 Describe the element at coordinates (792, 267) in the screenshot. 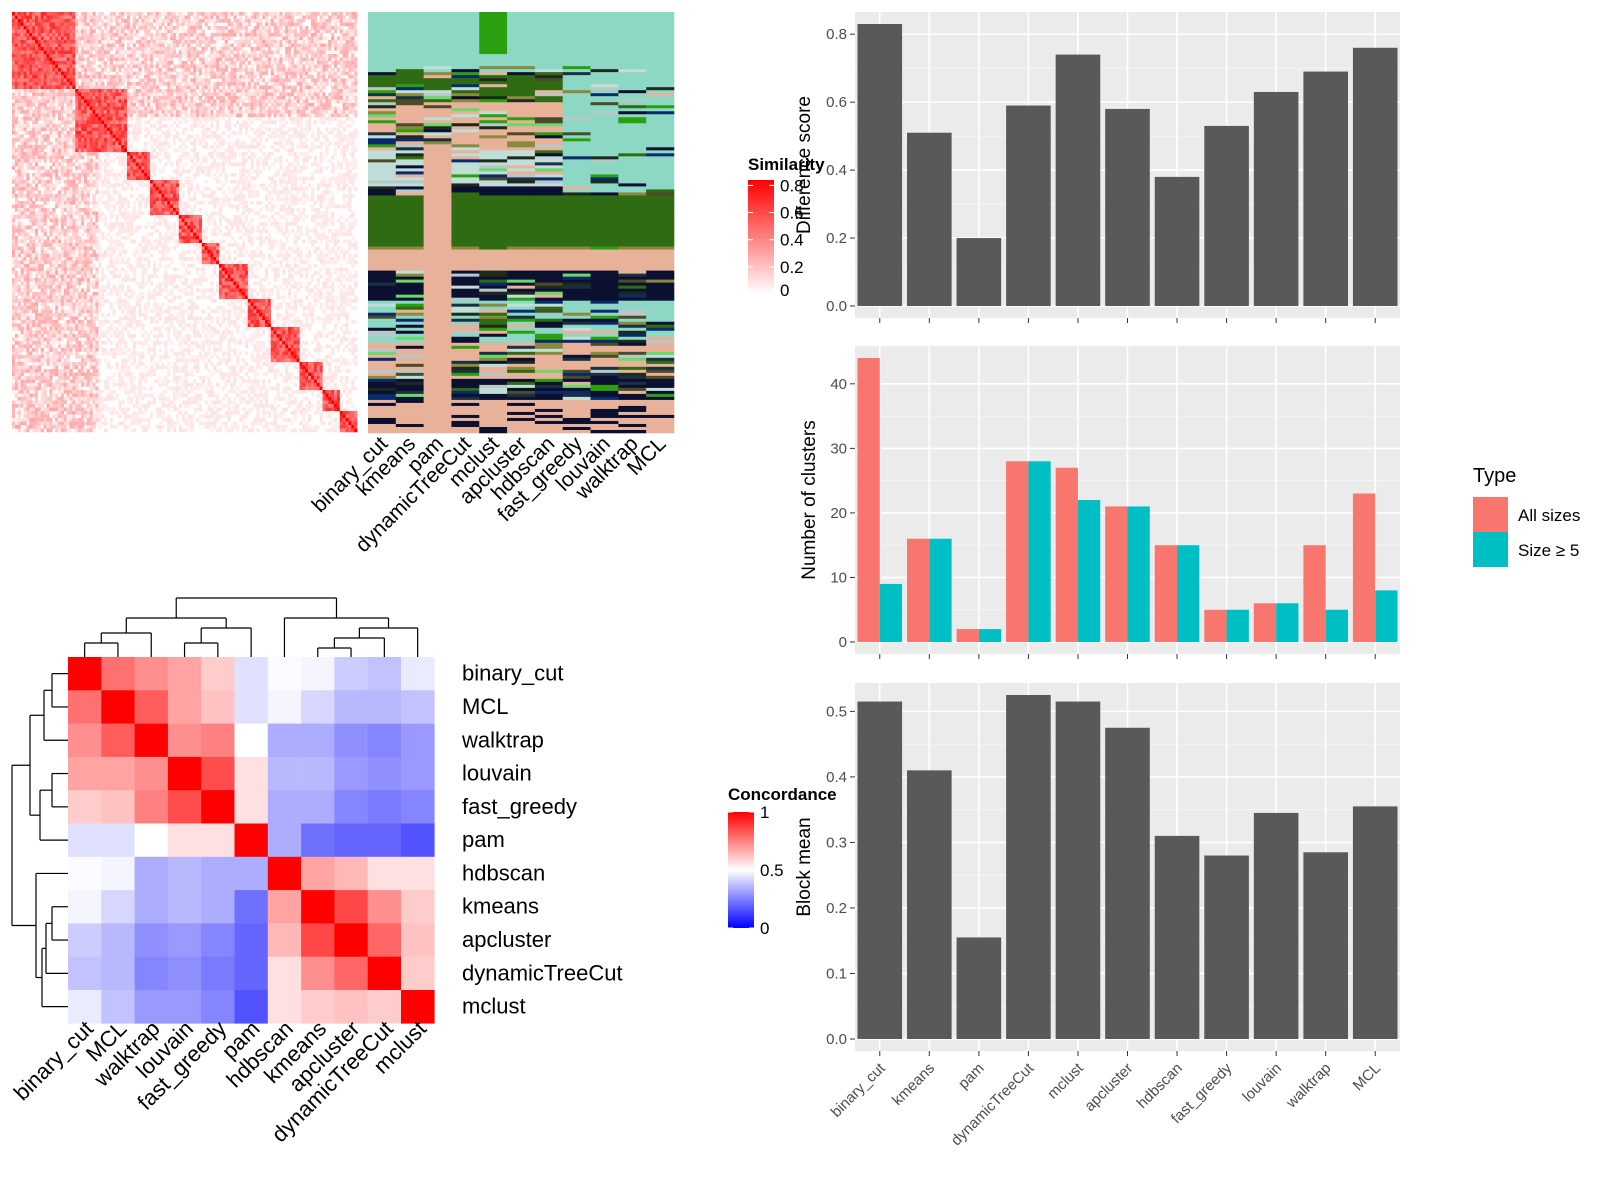

I see `similarity-legend-tick: 0.2` at that location.